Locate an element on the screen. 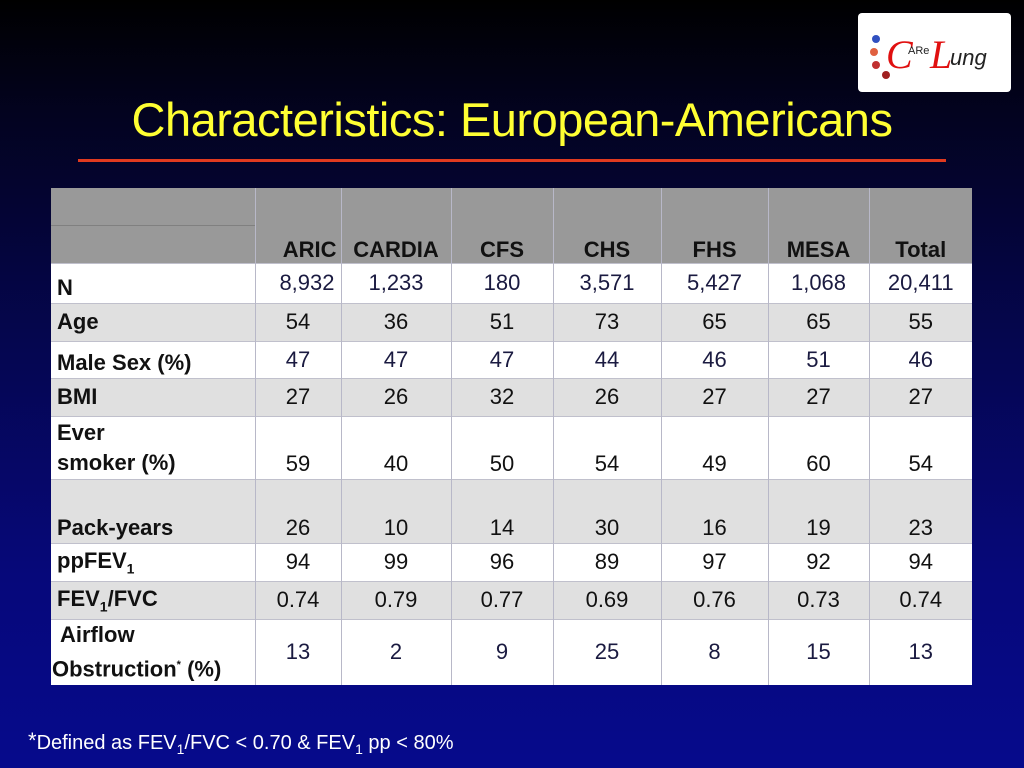 This screenshot has width=1024, height=768. cell-chs: 73 is located at coordinates (607, 321).